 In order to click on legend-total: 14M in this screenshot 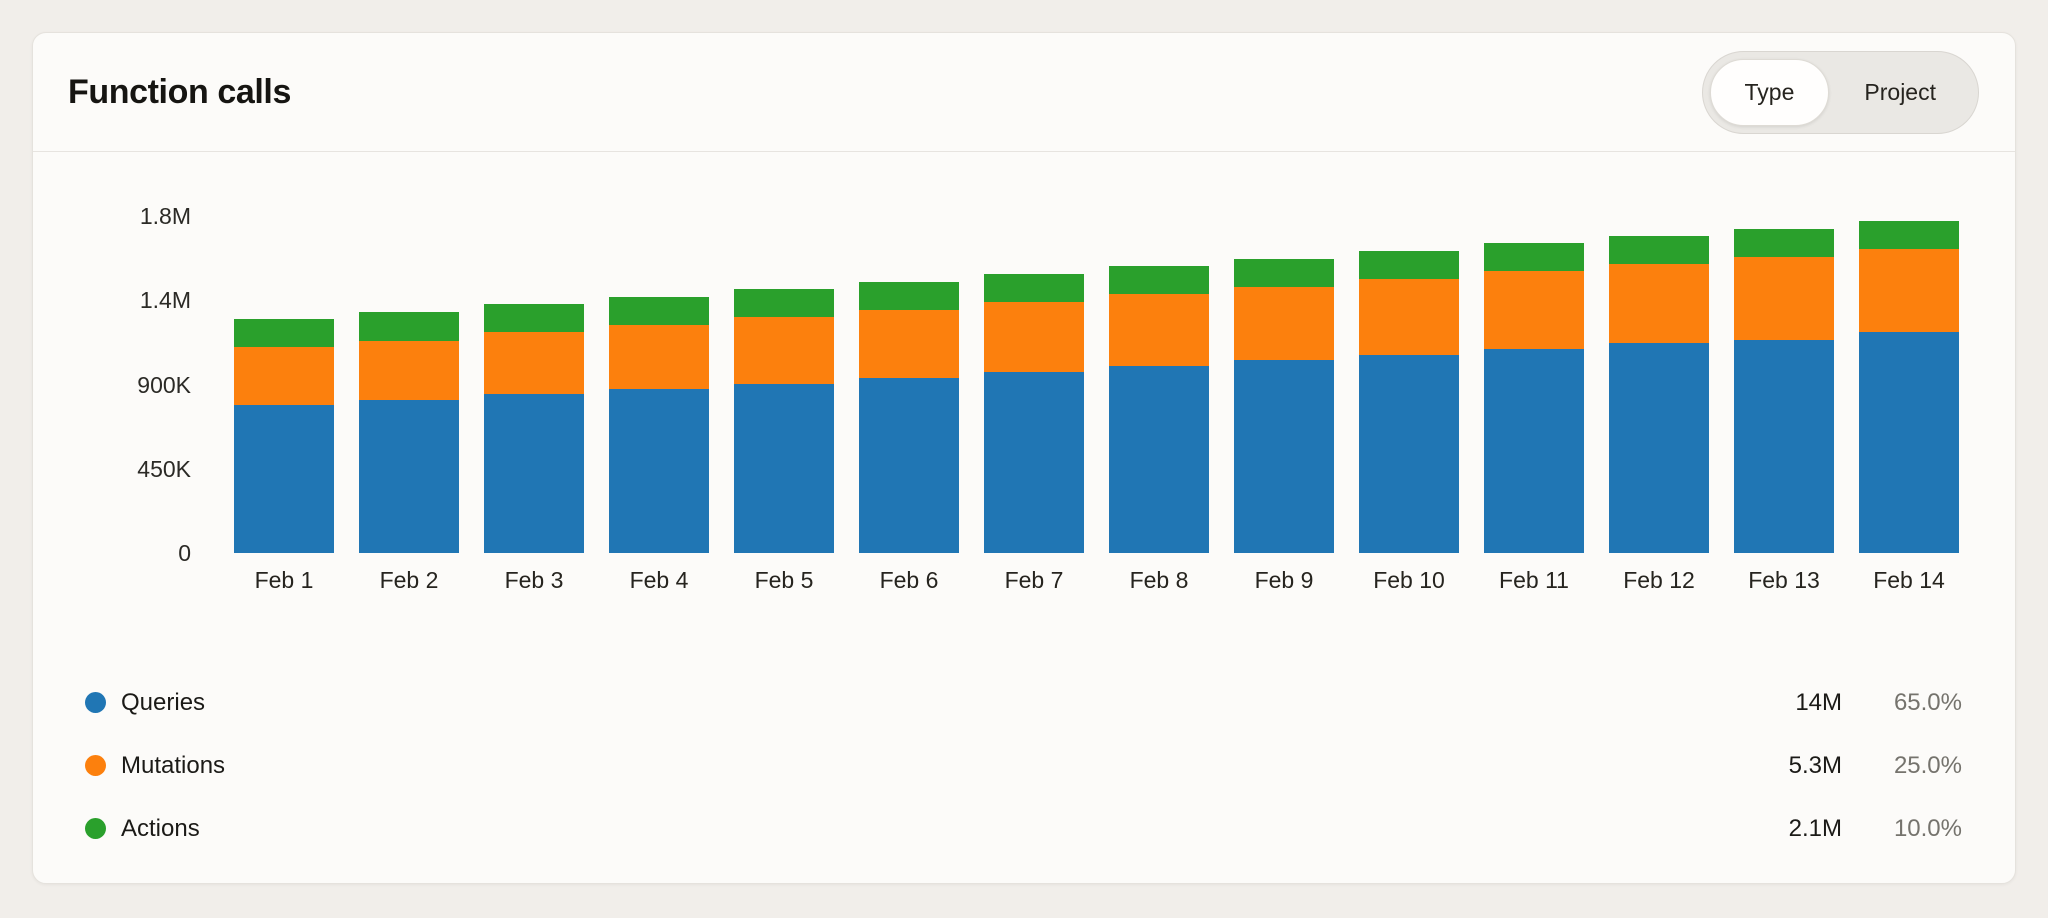, I will do `click(1818, 702)`.